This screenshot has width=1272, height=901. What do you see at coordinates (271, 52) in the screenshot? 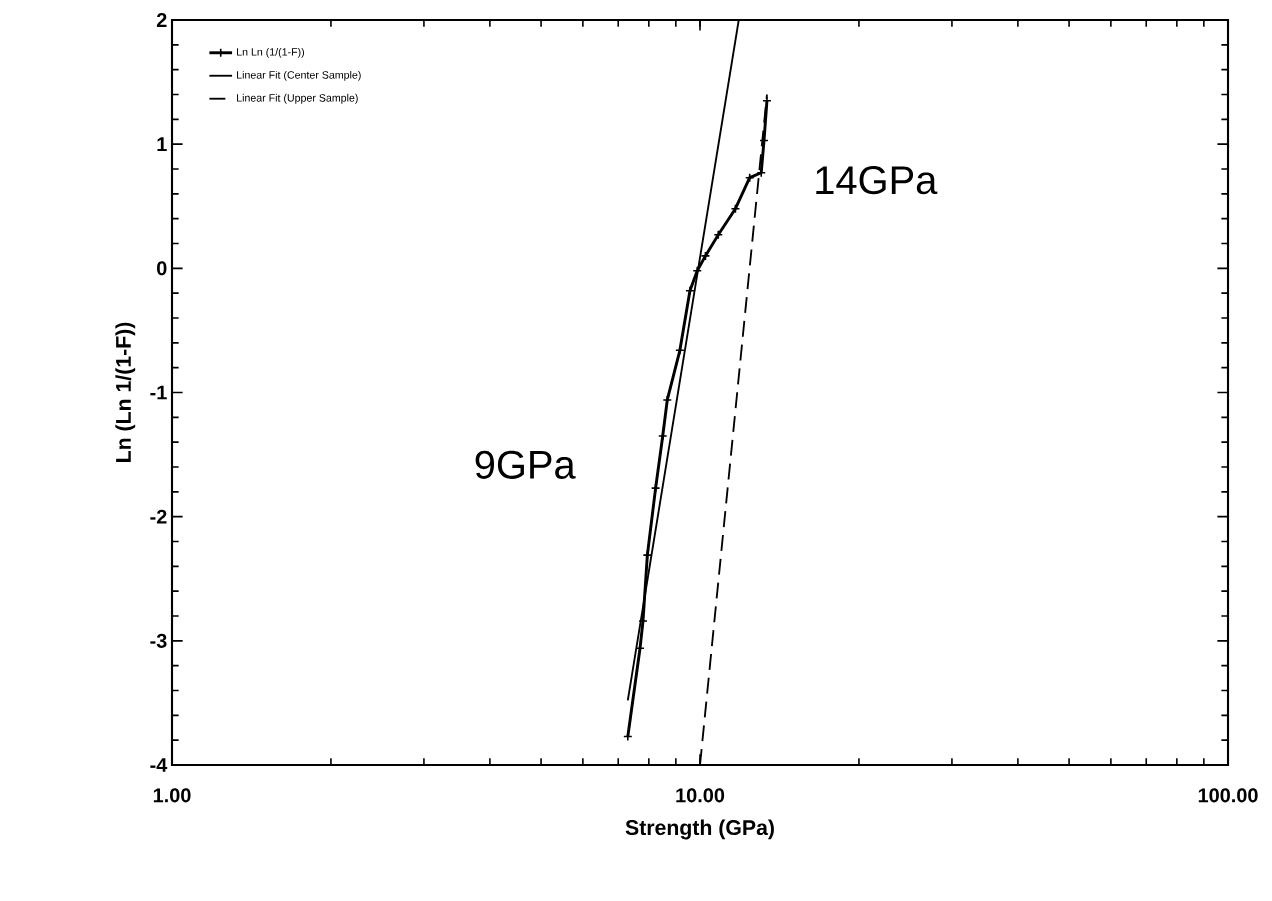
I see `legend-label: Ln Ln (1/(1-F))` at bounding box center [271, 52].